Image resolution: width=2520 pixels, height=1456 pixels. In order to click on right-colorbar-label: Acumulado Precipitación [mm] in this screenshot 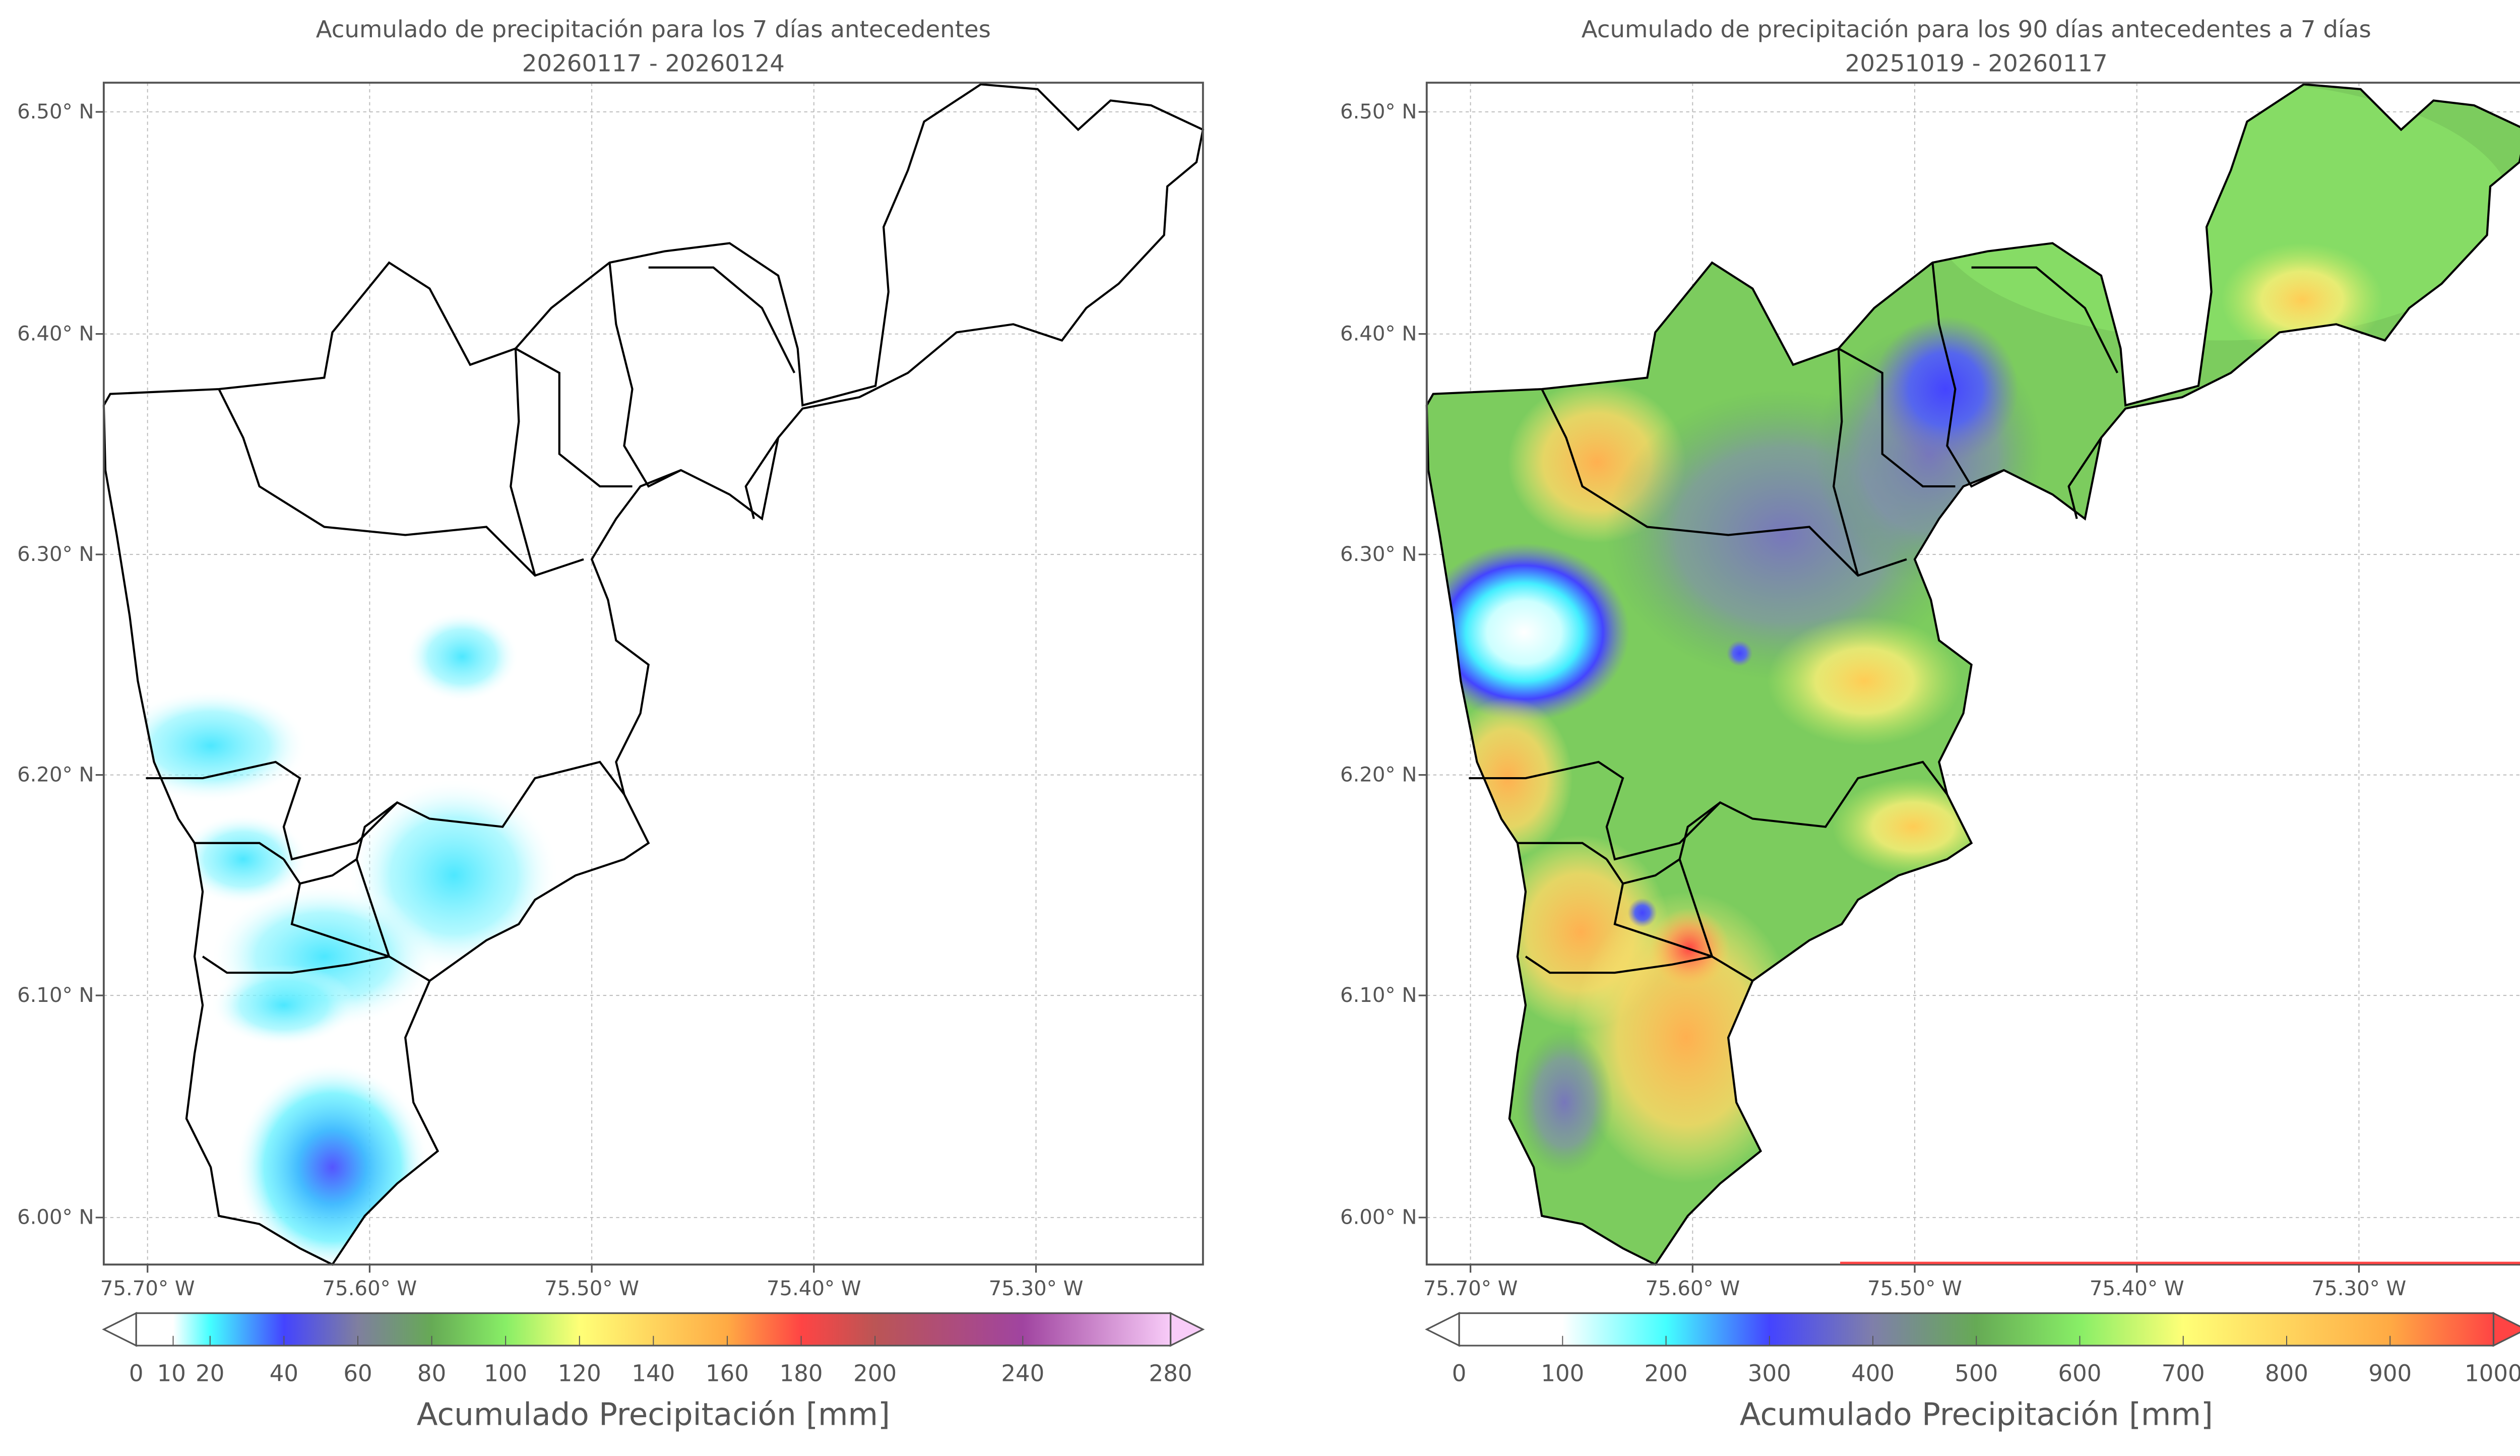, I will do `click(1976, 1415)`.